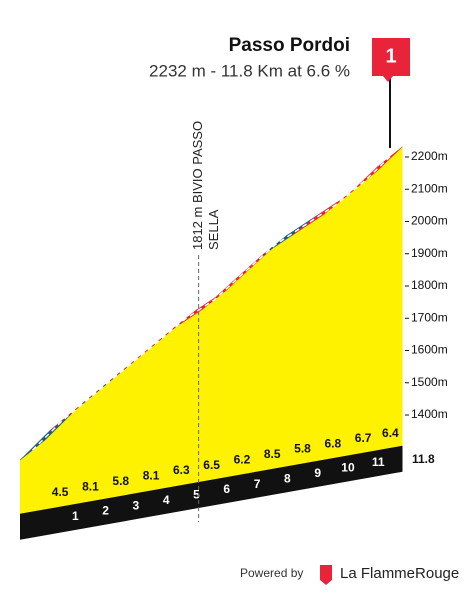 The width and height of the screenshot is (465, 595). I want to click on brand-logo, so click(326, 575).